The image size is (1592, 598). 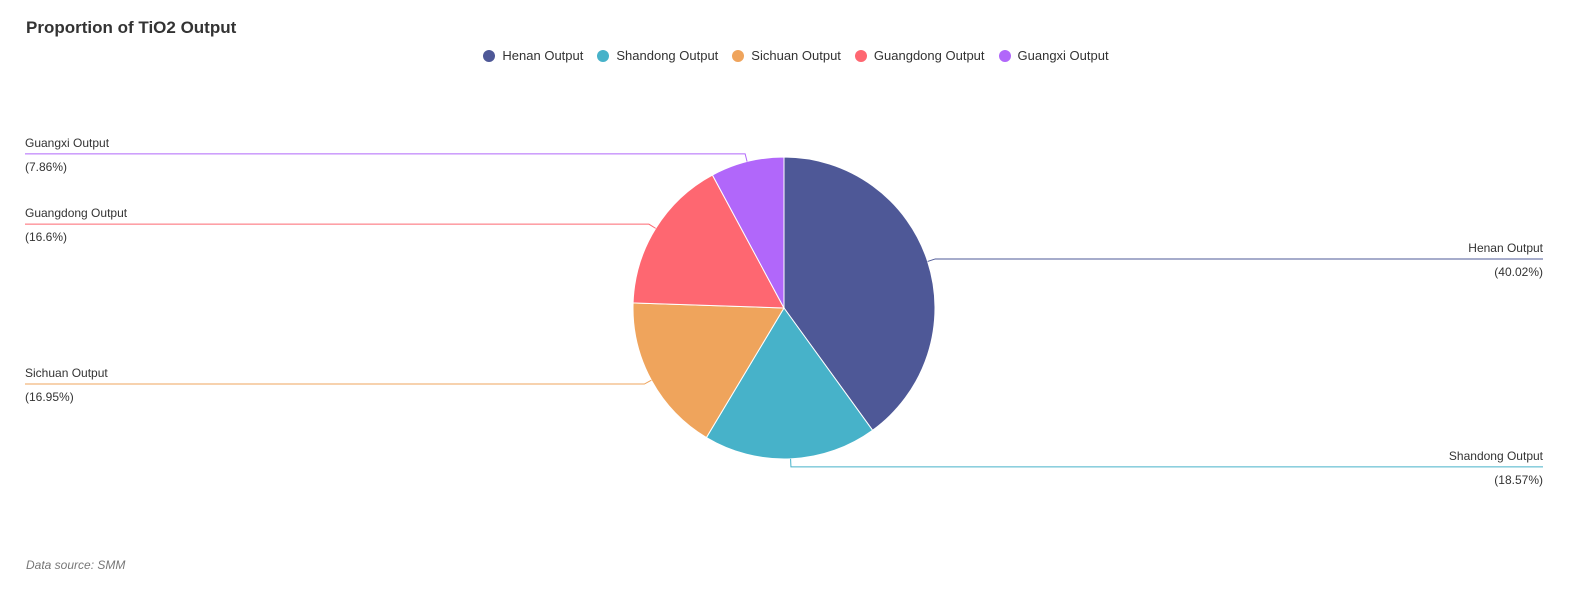 I want to click on pie-slice-shandong-output, so click(x=789, y=383).